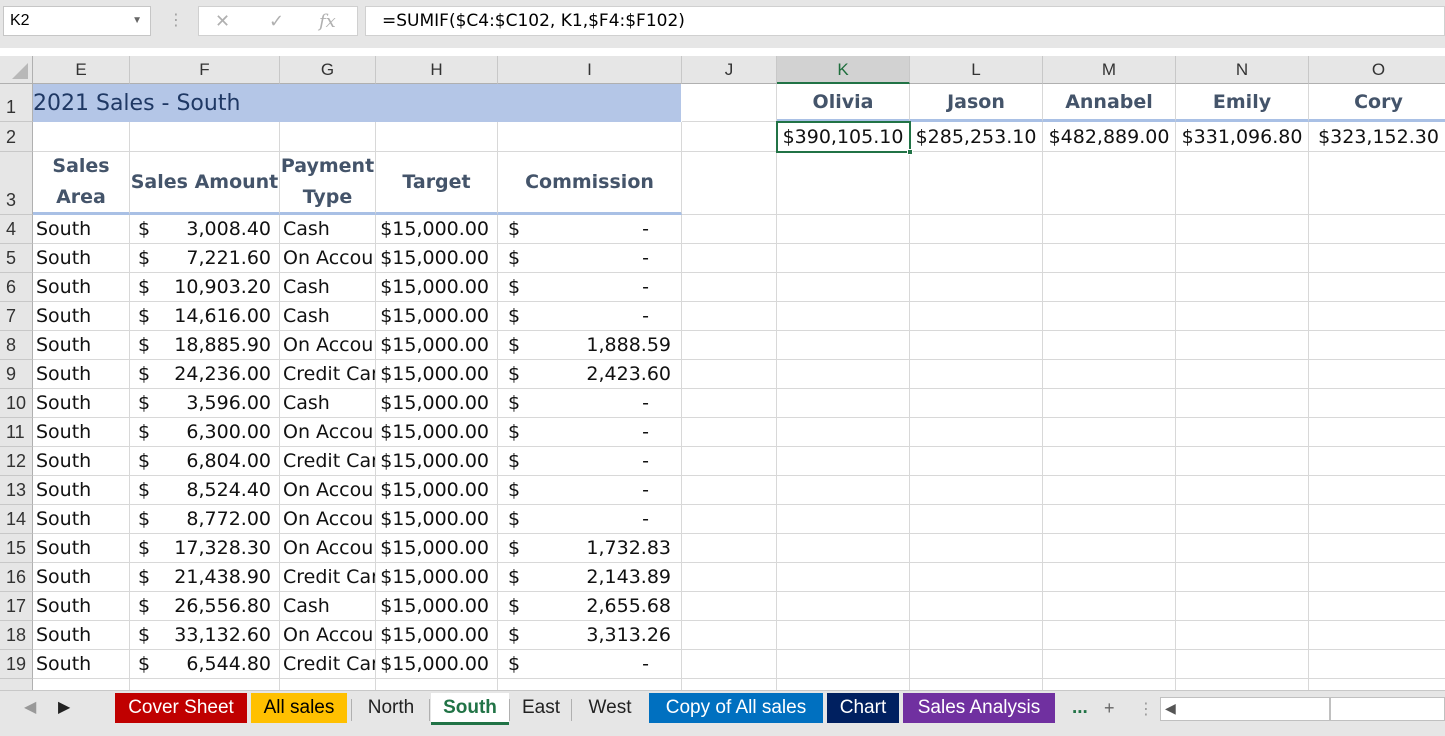  I want to click on cell-sales-amount: $6,300.00, so click(205, 432).